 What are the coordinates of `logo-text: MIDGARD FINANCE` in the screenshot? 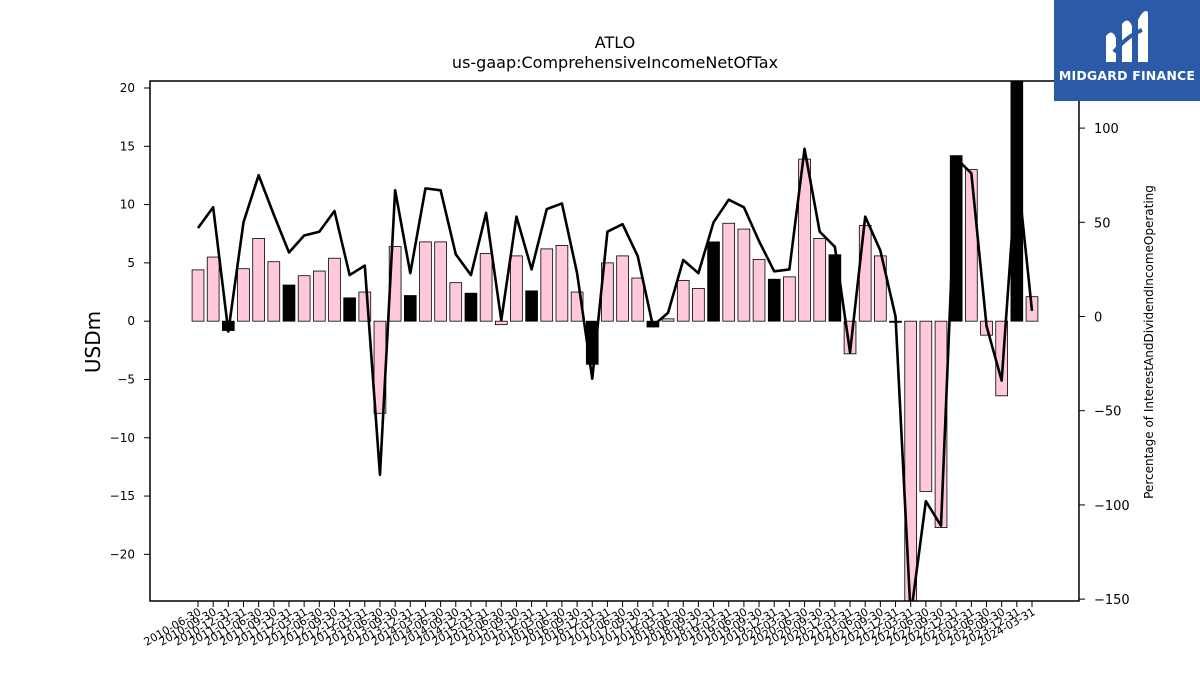 It's located at (1127, 75).